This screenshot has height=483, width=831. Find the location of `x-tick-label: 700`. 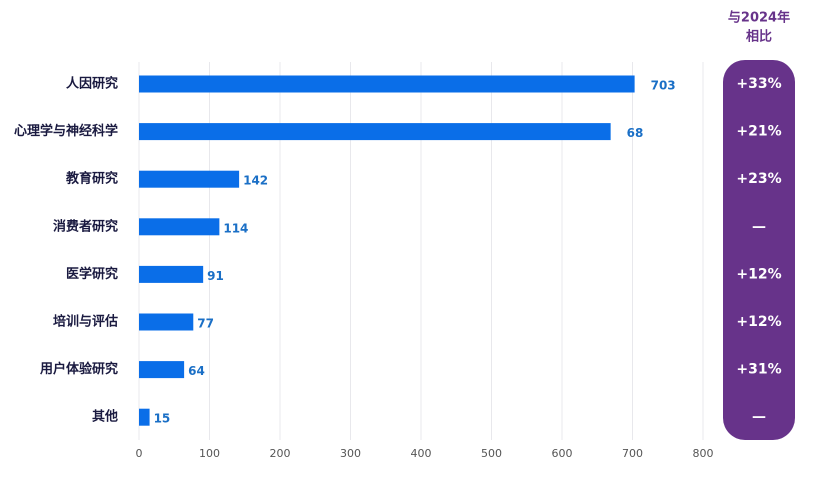

x-tick-label: 700 is located at coordinates (632, 453).